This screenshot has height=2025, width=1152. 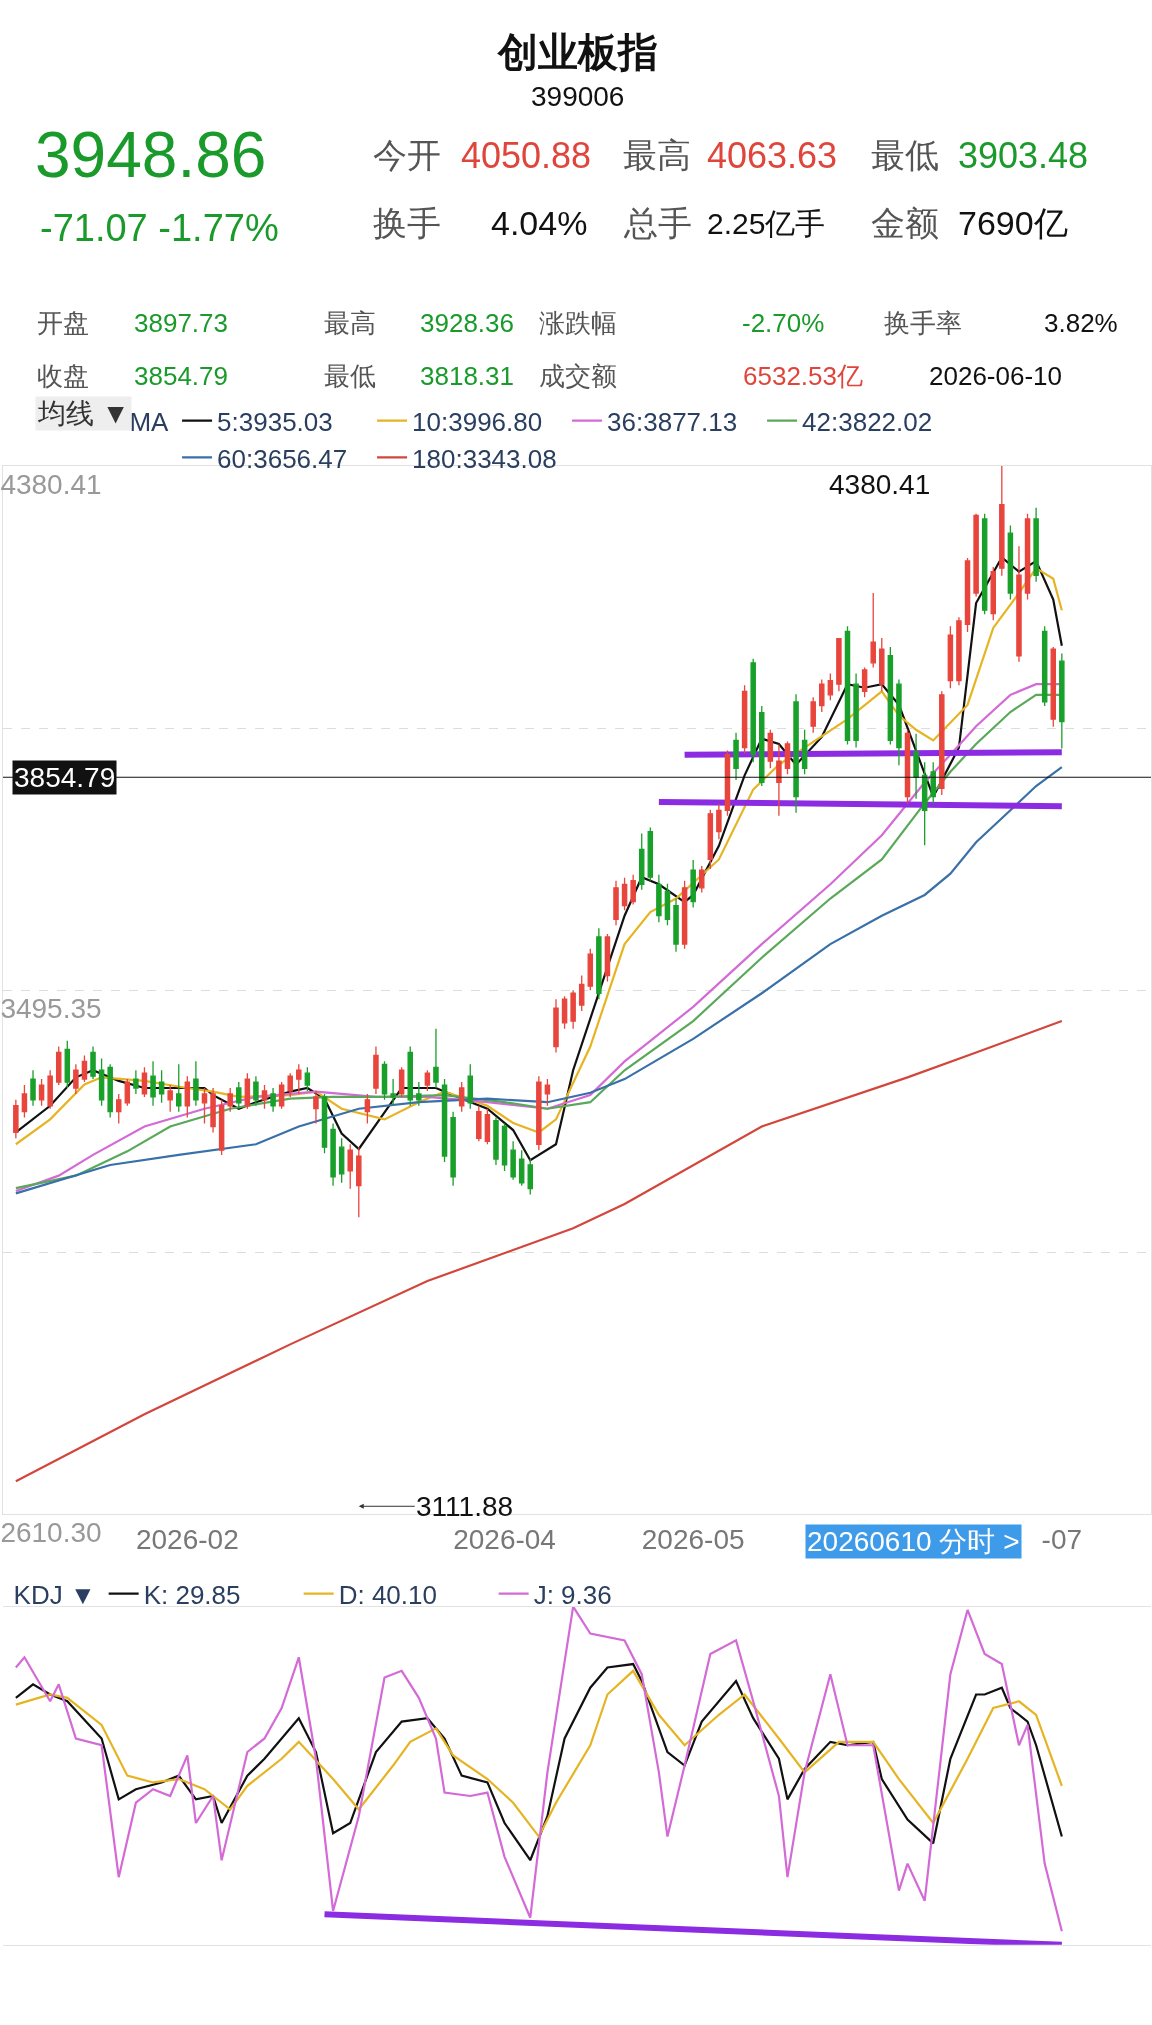 What do you see at coordinates (51, 1532) in the screenshot?
I see `y-tick-label: 2610.30` at bounding box center [51, 1532].